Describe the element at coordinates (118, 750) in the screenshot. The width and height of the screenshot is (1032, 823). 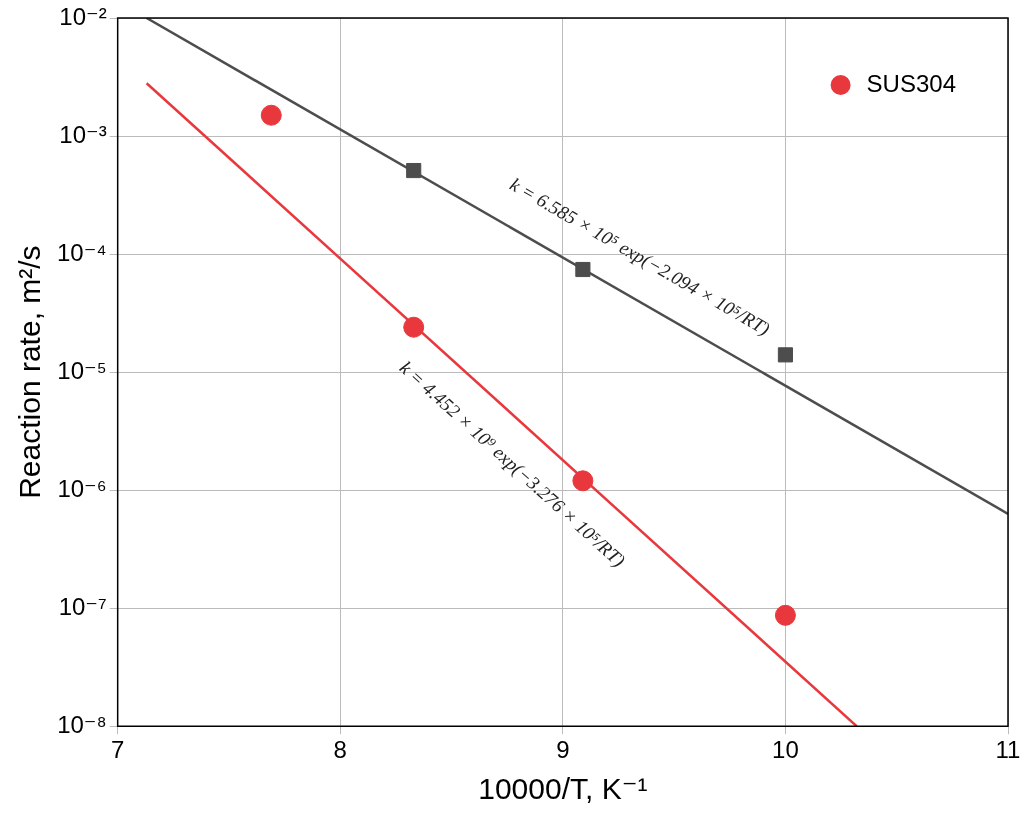
I see `x-tick-label: 7` at that location.